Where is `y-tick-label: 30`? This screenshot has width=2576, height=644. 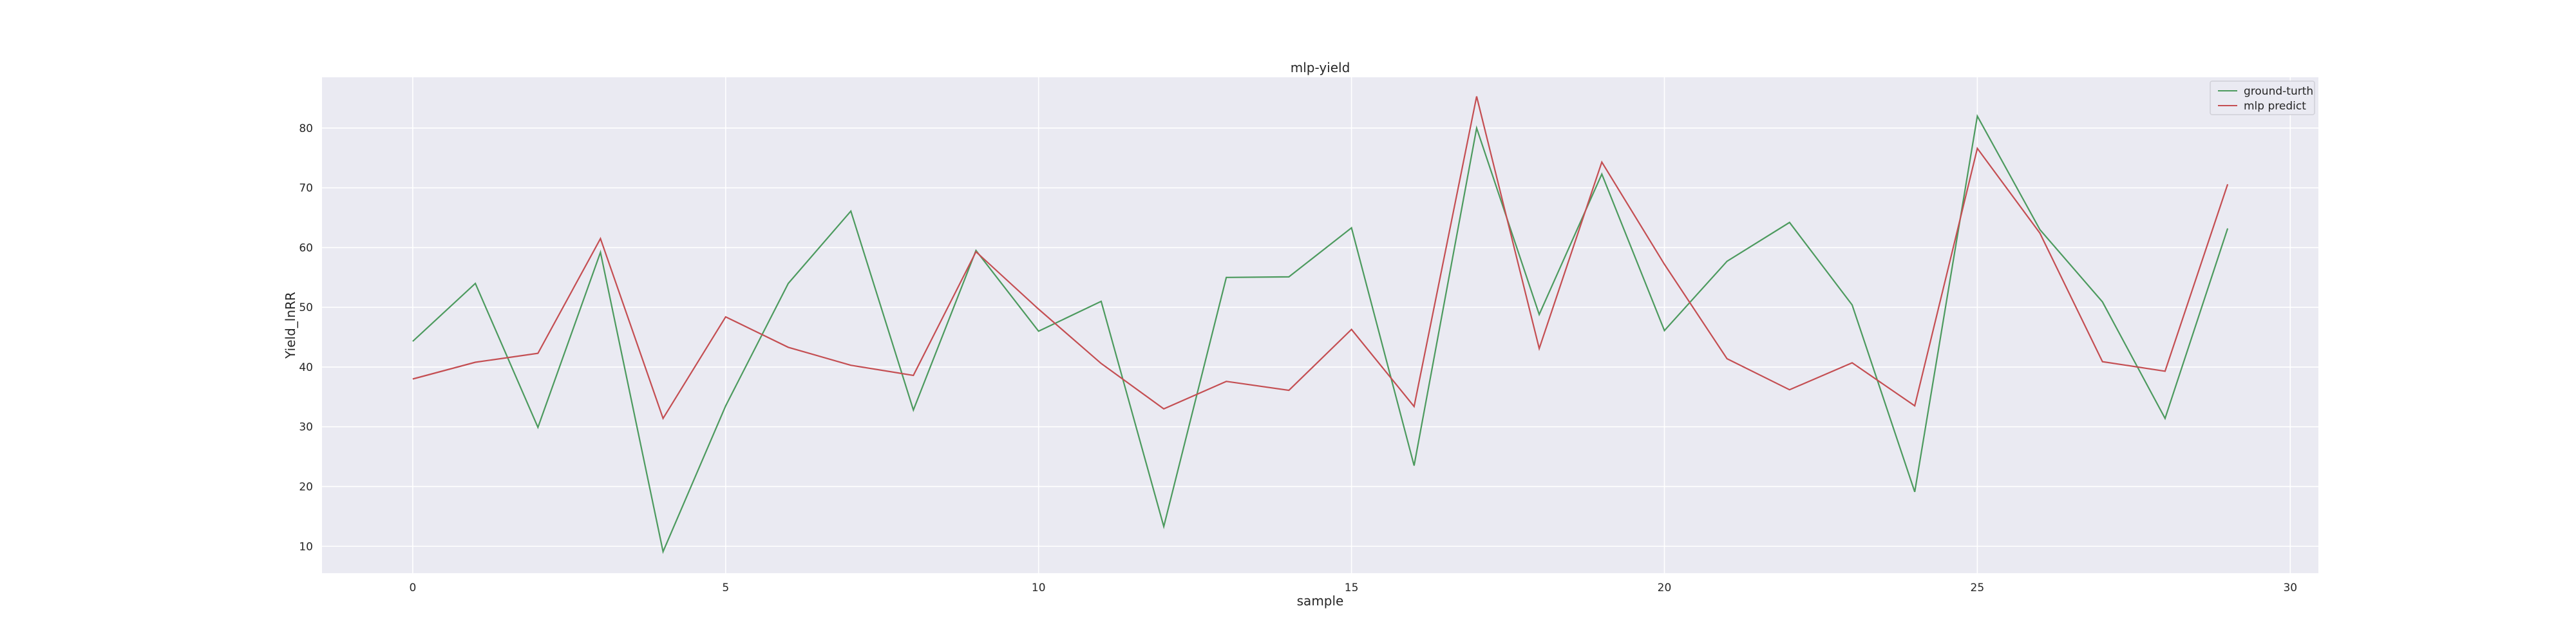 y-tick-label: 30 is located at coordinates (306, 428).